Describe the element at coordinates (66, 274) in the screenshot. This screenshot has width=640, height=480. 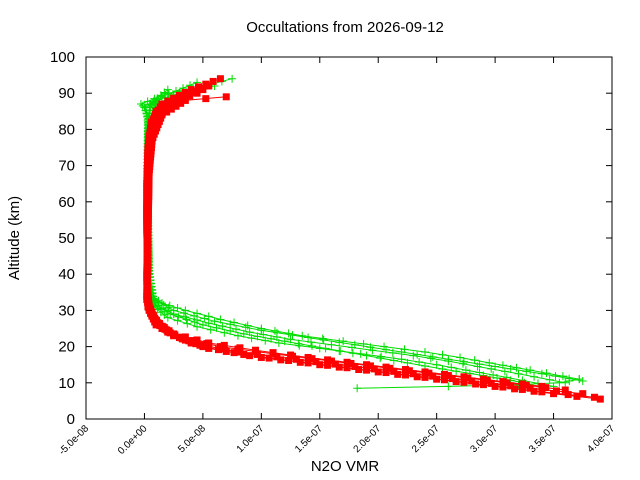
I see `y-tick-label: 40` at that location.